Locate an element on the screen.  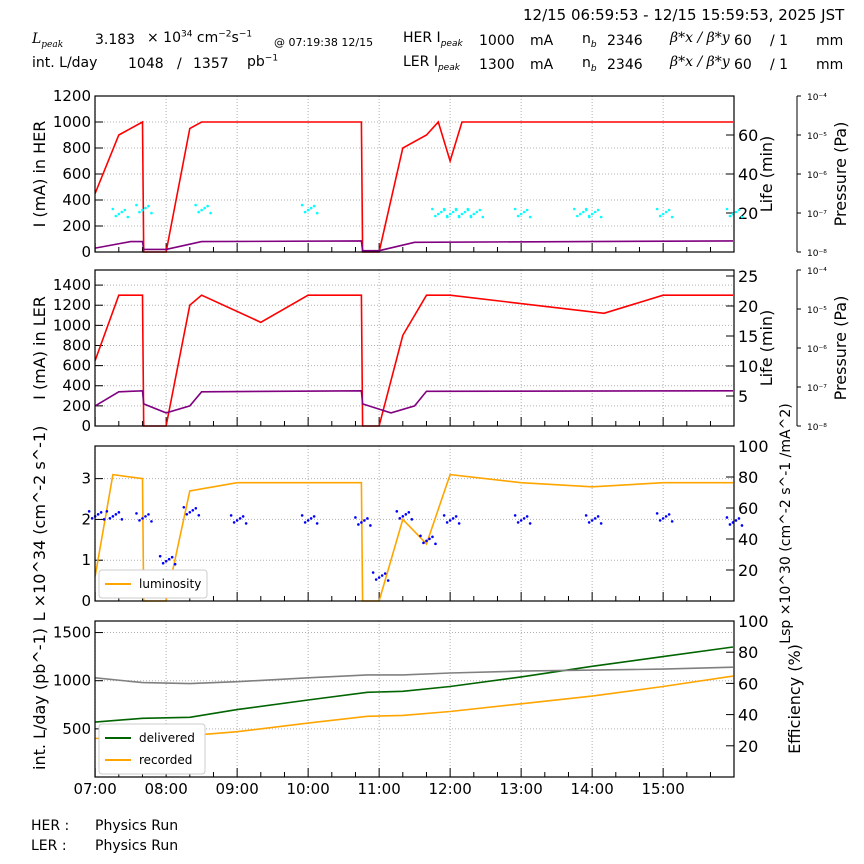
y-tick-label: 1400 is located at coordinates (72, 285).